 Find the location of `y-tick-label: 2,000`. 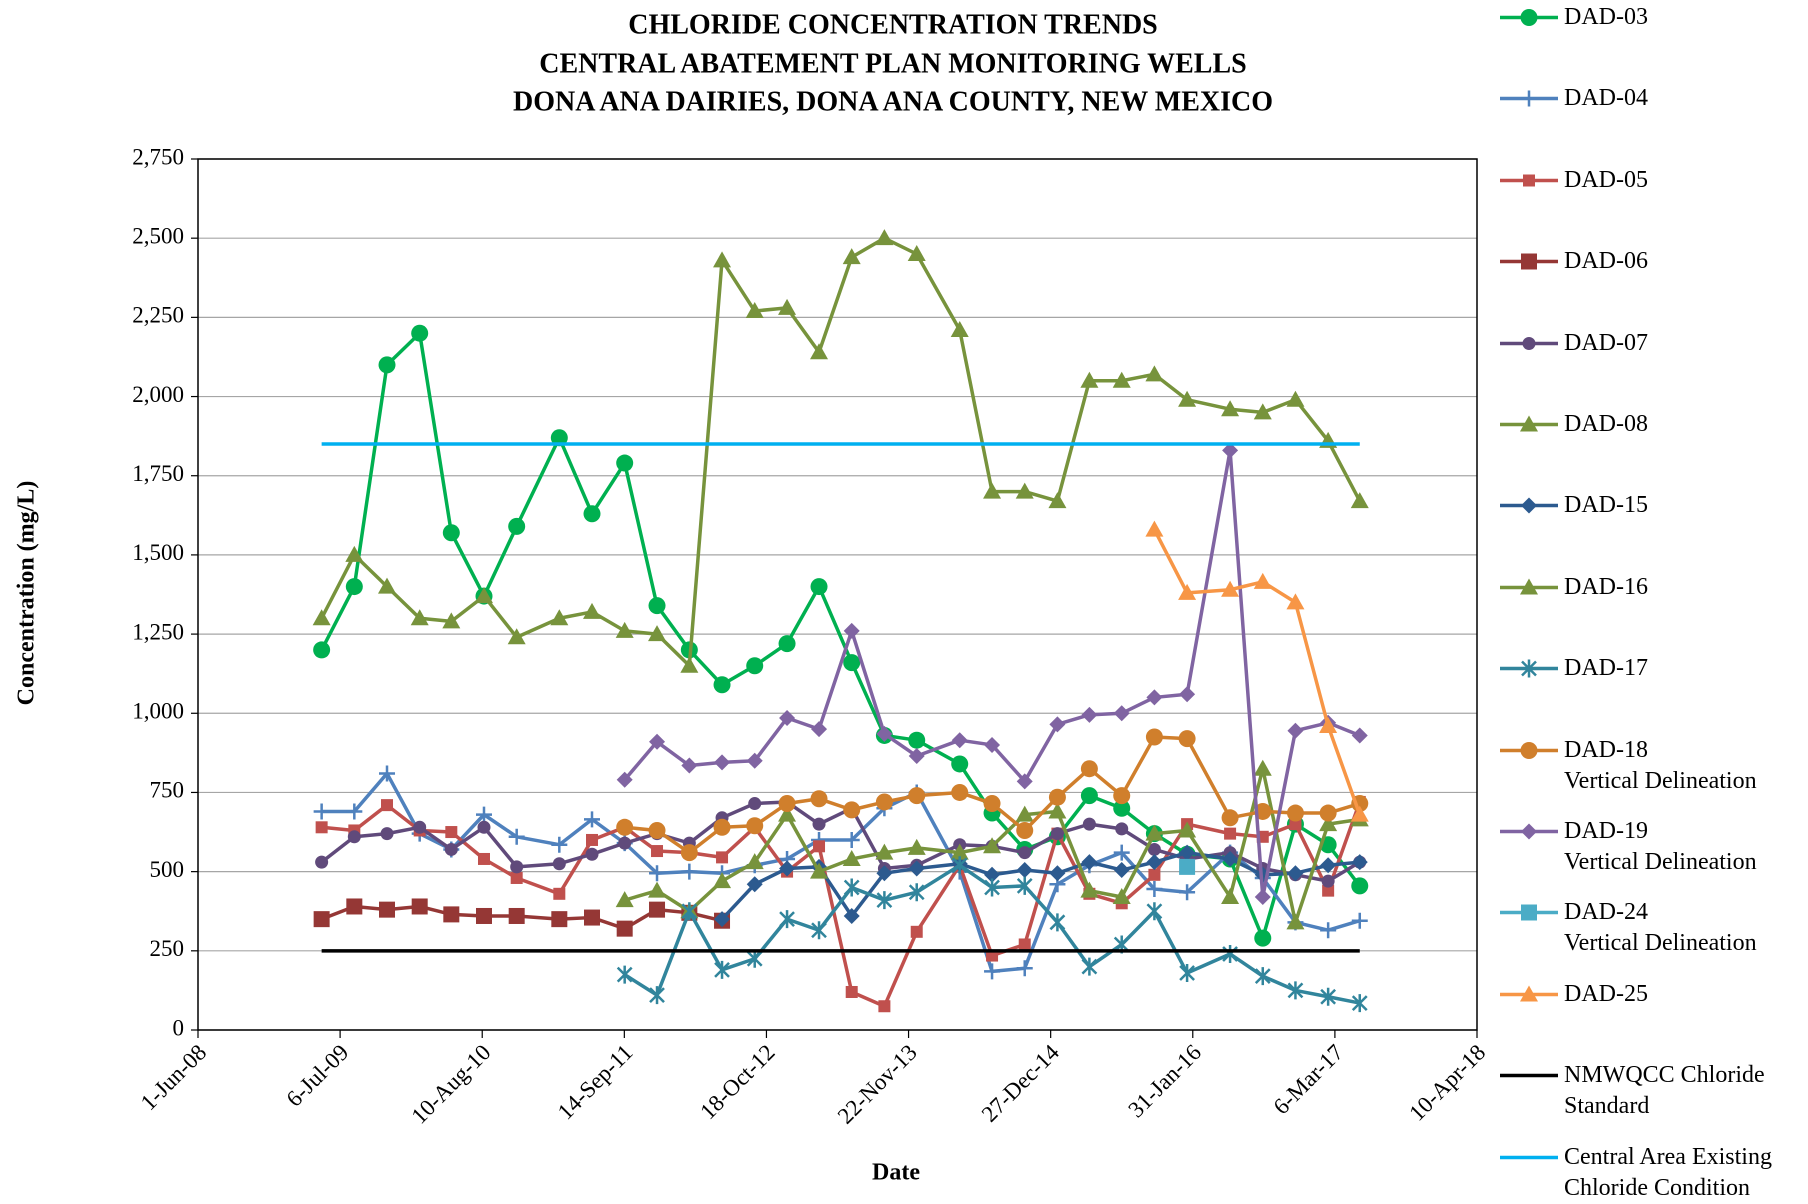

y-tick-label: 2,000 is located at coordinates (158, 394).